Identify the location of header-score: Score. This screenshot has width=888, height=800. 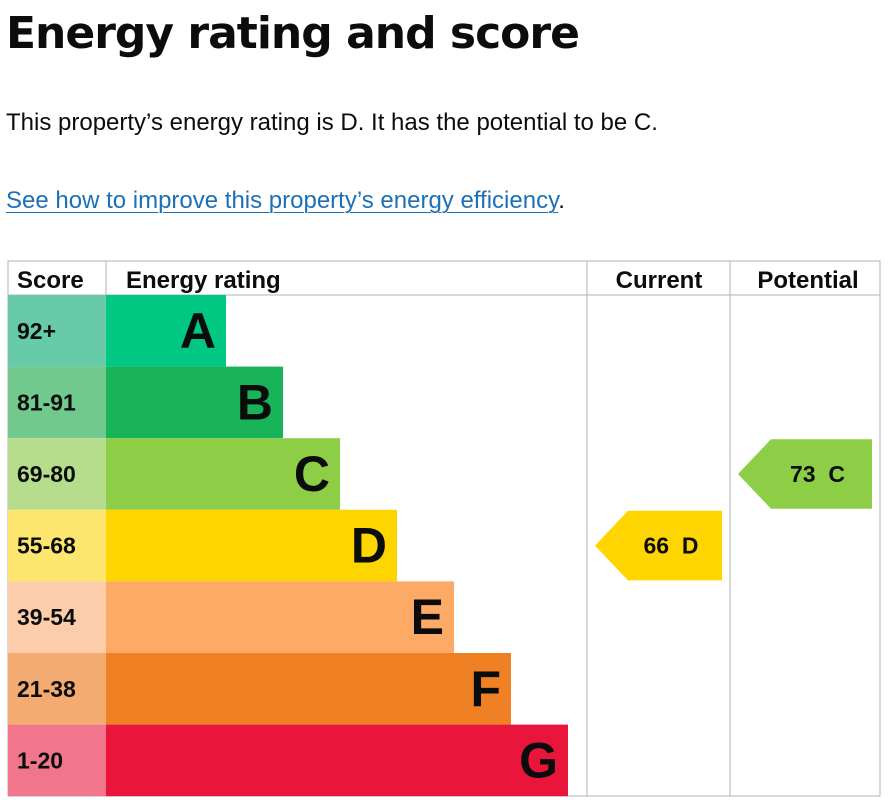
(50, 280).